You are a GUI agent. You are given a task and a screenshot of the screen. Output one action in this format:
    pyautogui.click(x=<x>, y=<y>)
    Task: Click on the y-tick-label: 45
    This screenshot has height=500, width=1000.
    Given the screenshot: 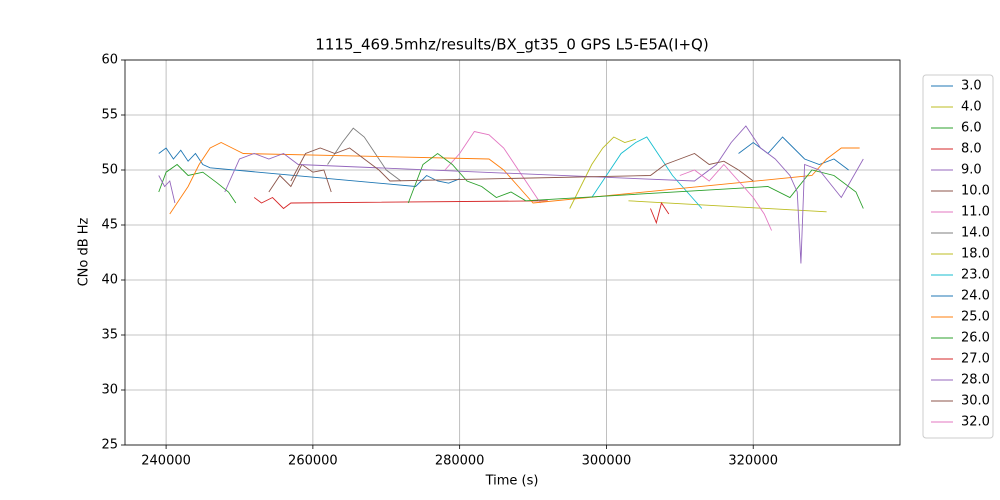 What is the action you would take?
    pyautogui.click(x=109, y=225)
    